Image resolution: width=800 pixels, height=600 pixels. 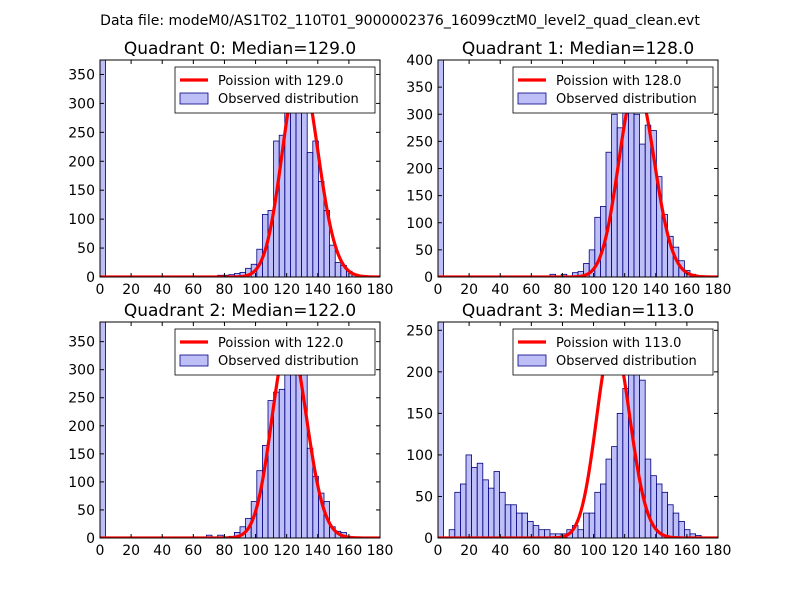 I want to click on panel-title: Quadrant 1: Median=128.0, so click(x=578, y=49).